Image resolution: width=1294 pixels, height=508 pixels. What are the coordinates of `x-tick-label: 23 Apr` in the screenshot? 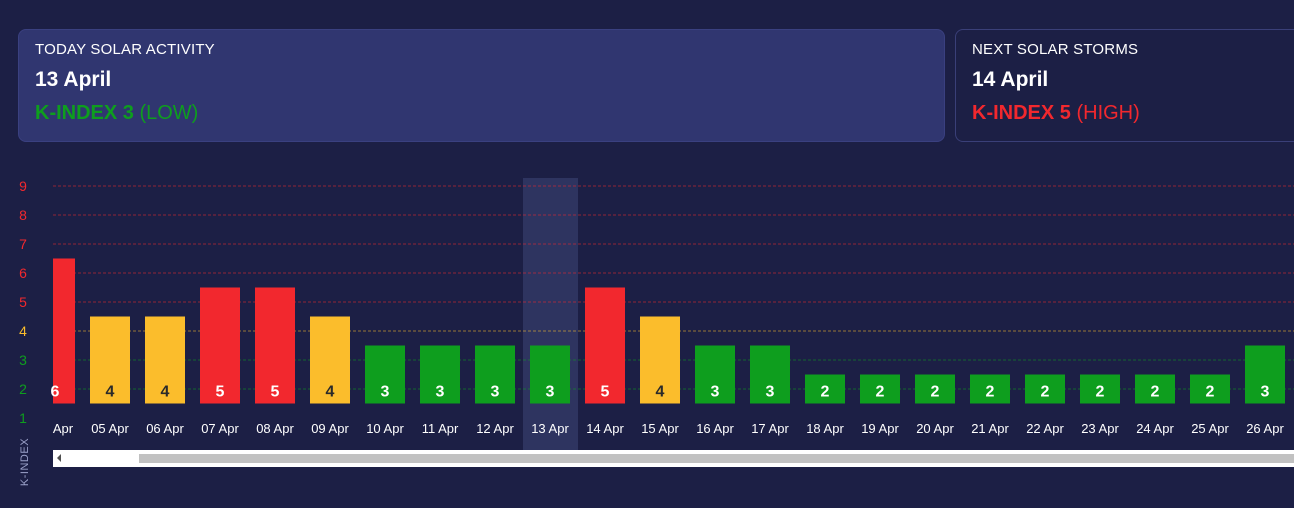 It's located at (1100, 428).